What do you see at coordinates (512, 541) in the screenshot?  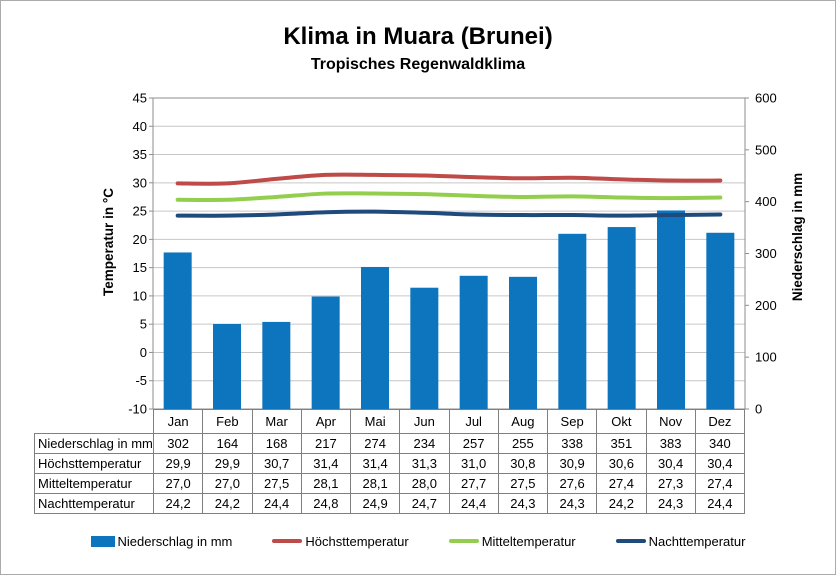 I see `legend-item-mitteltemperatur: Mitteltemperatur` at bounding box center [512, 541].